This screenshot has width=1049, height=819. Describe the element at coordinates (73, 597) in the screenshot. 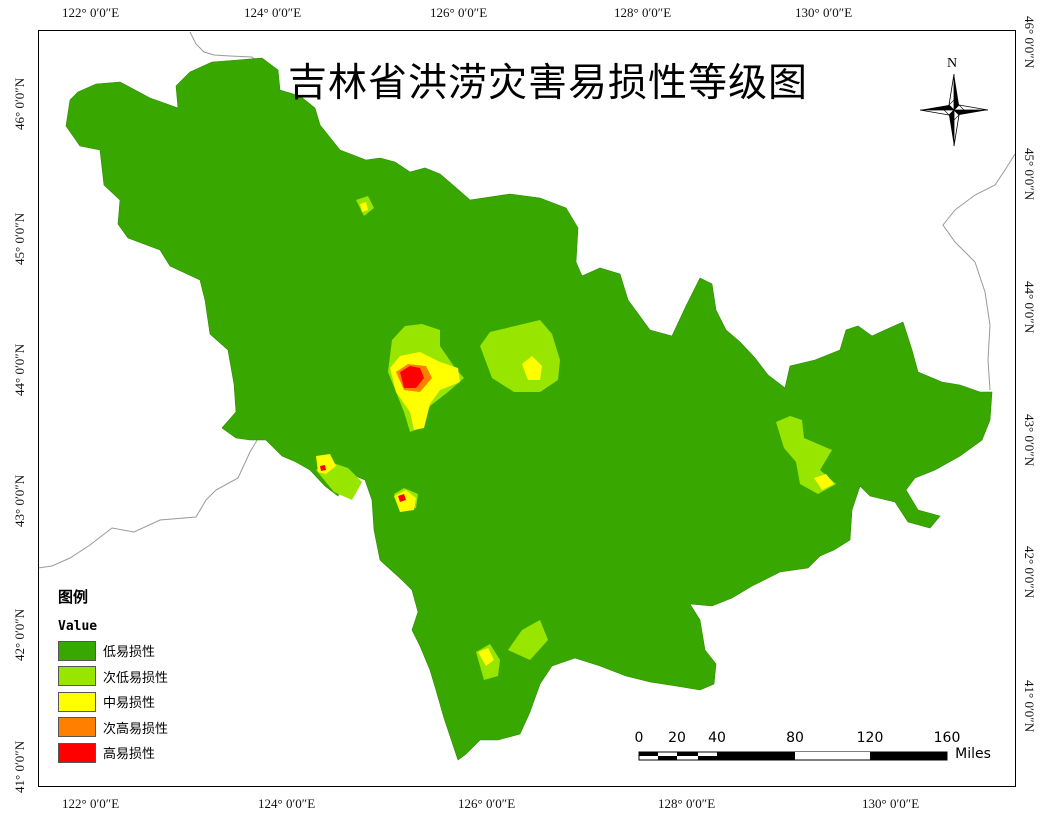

I see `legend-title: 图例` at that location.